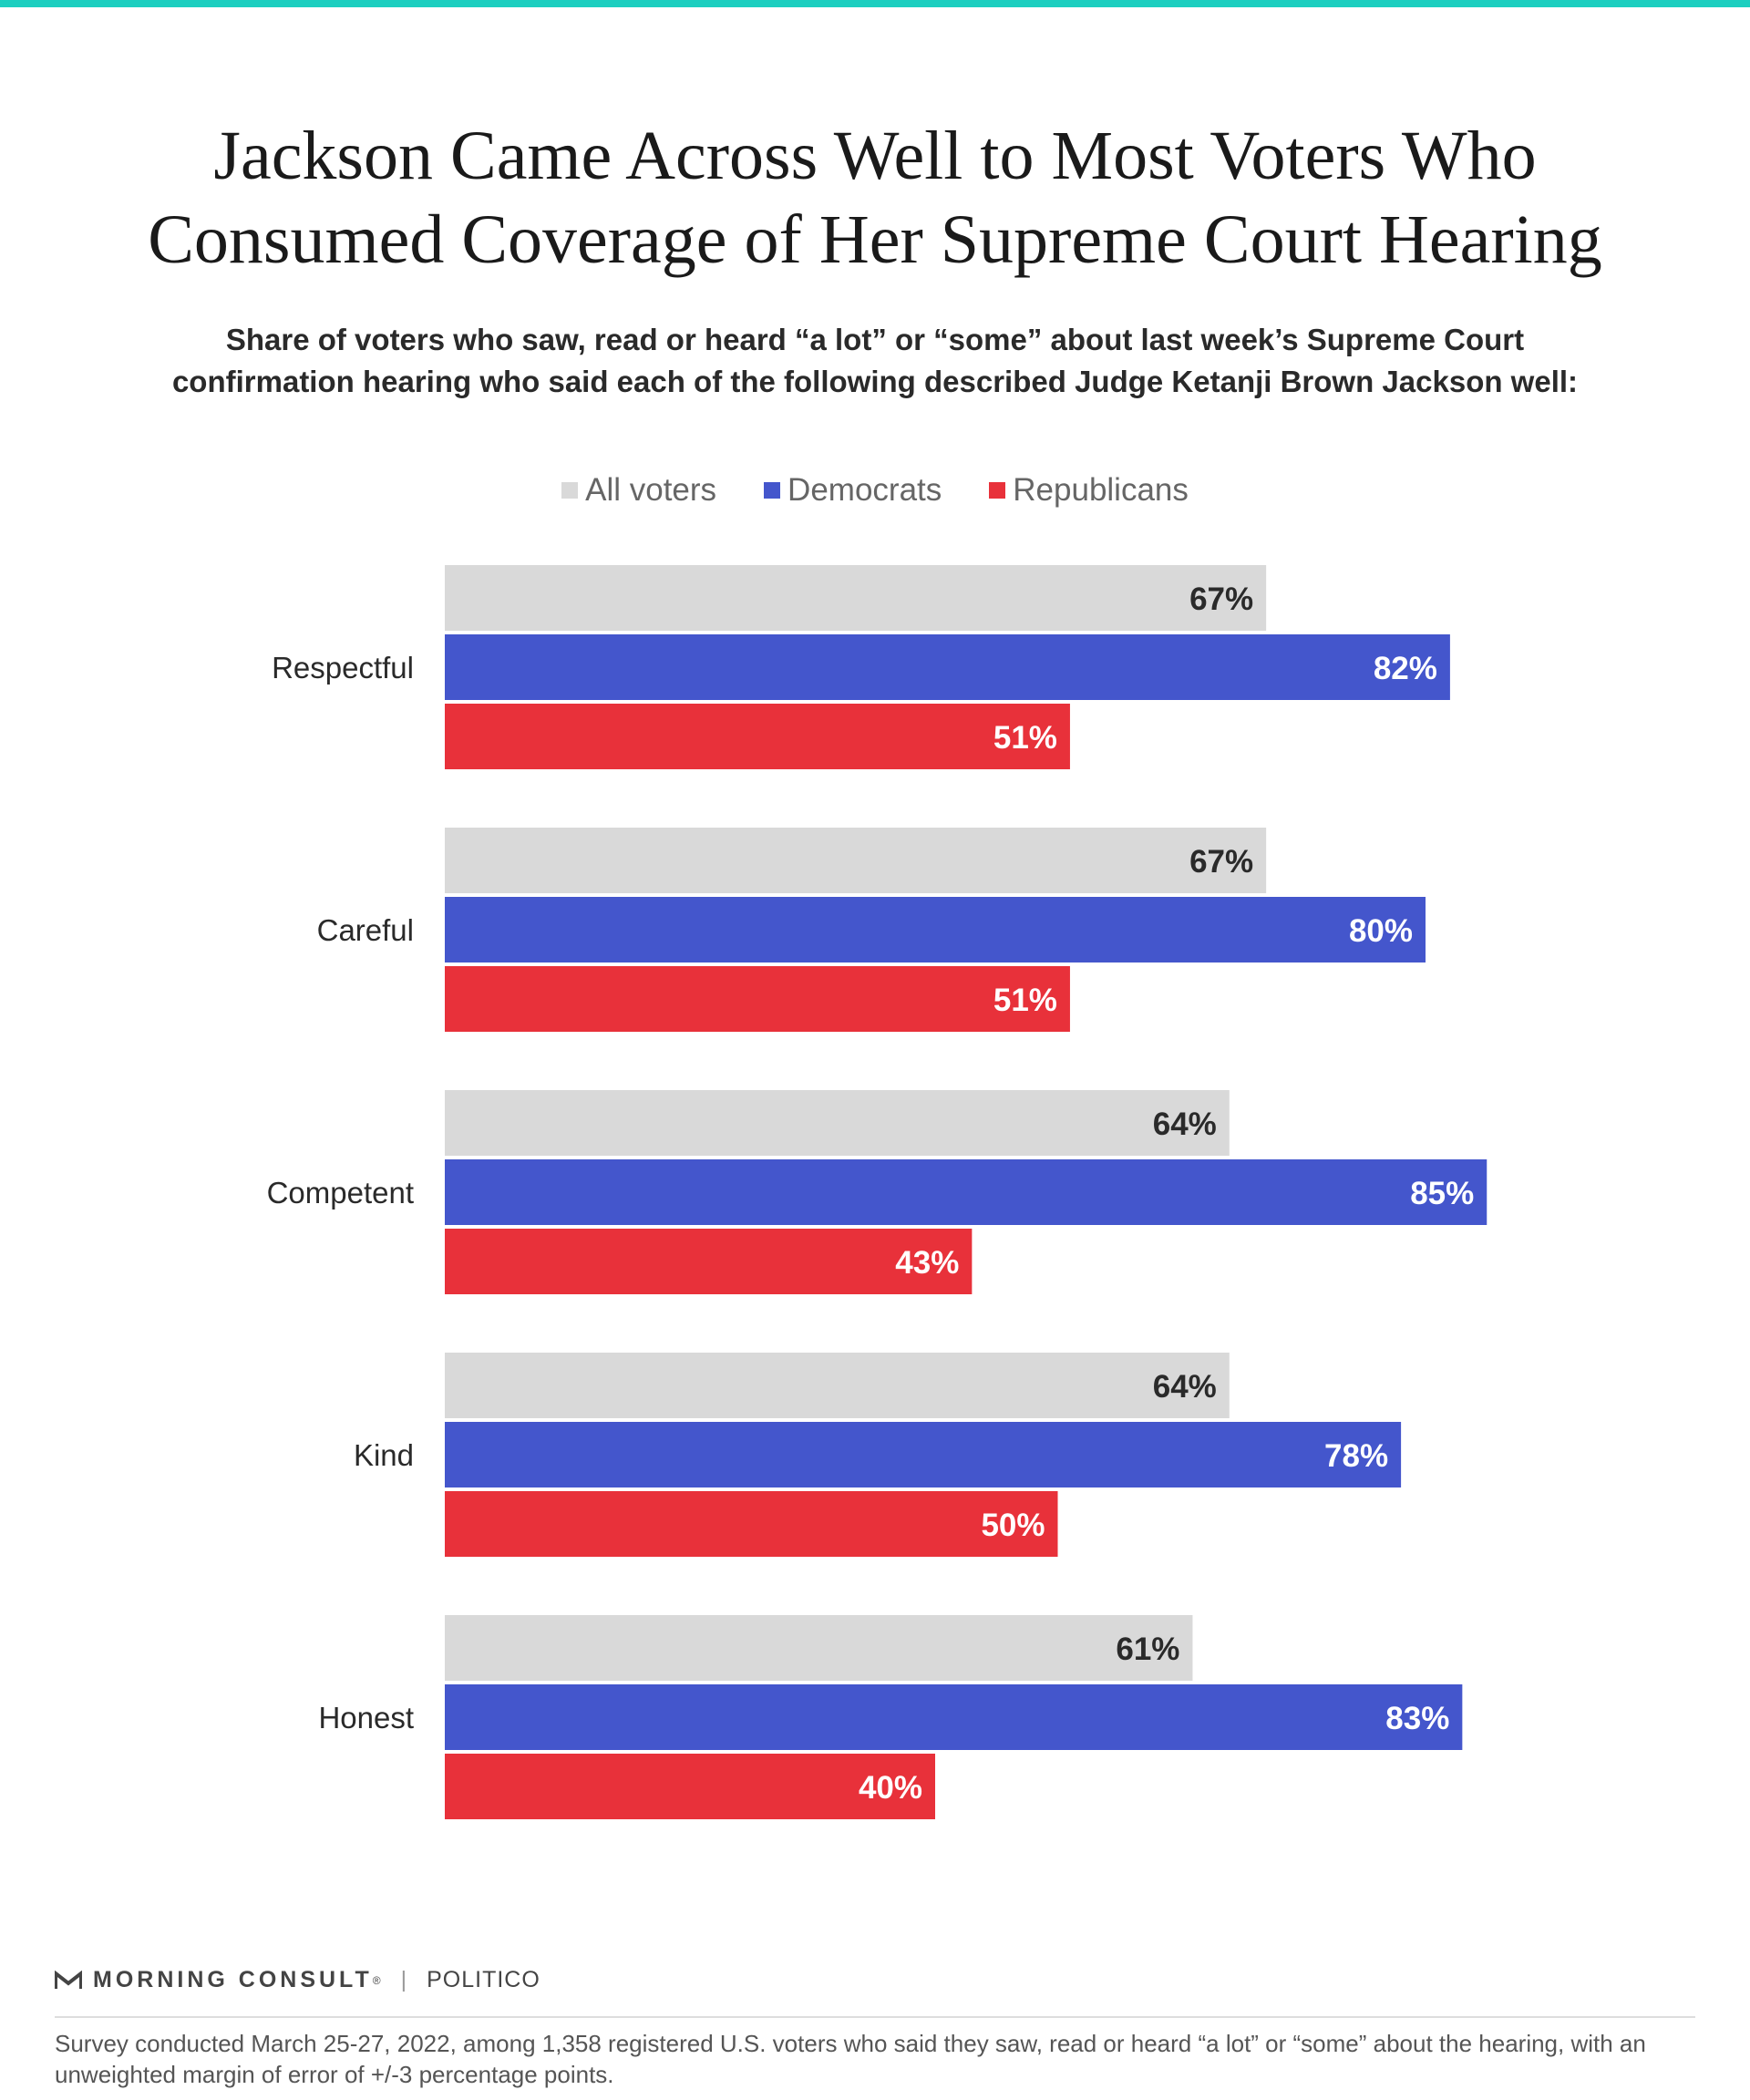  I want to click on bar-competent-democrats, so click(967, 1192).